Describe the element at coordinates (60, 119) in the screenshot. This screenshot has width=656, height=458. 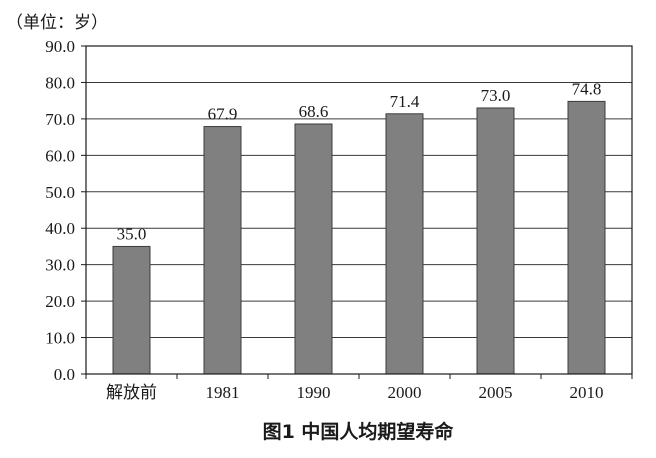
I see `y-tick-label: 70.0` at that location.